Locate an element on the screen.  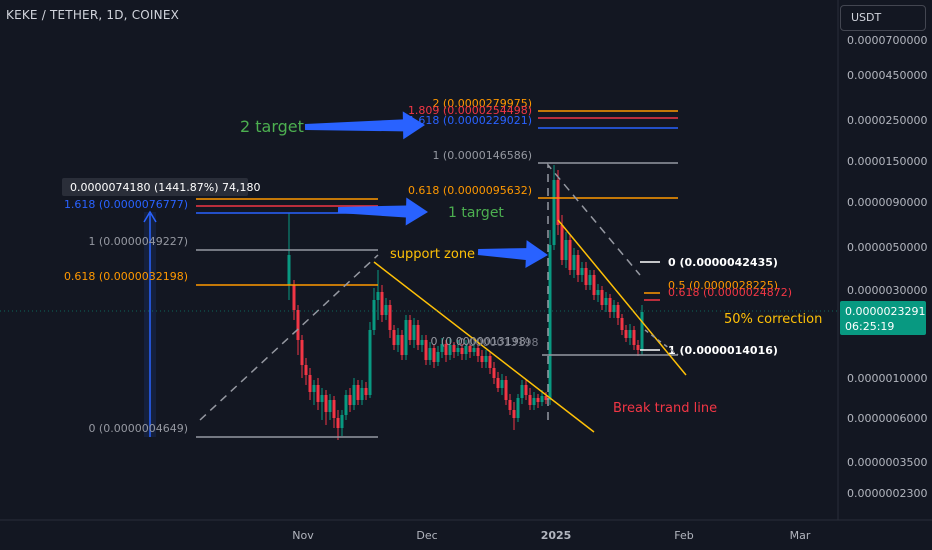
time-tick-label: Feb is located at coordinates (683, 535).